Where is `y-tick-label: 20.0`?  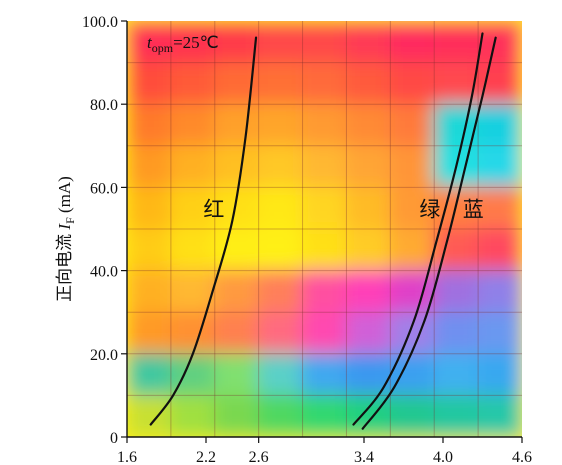 y-tick-label: 20.0 is located at coordinates (104, 355).